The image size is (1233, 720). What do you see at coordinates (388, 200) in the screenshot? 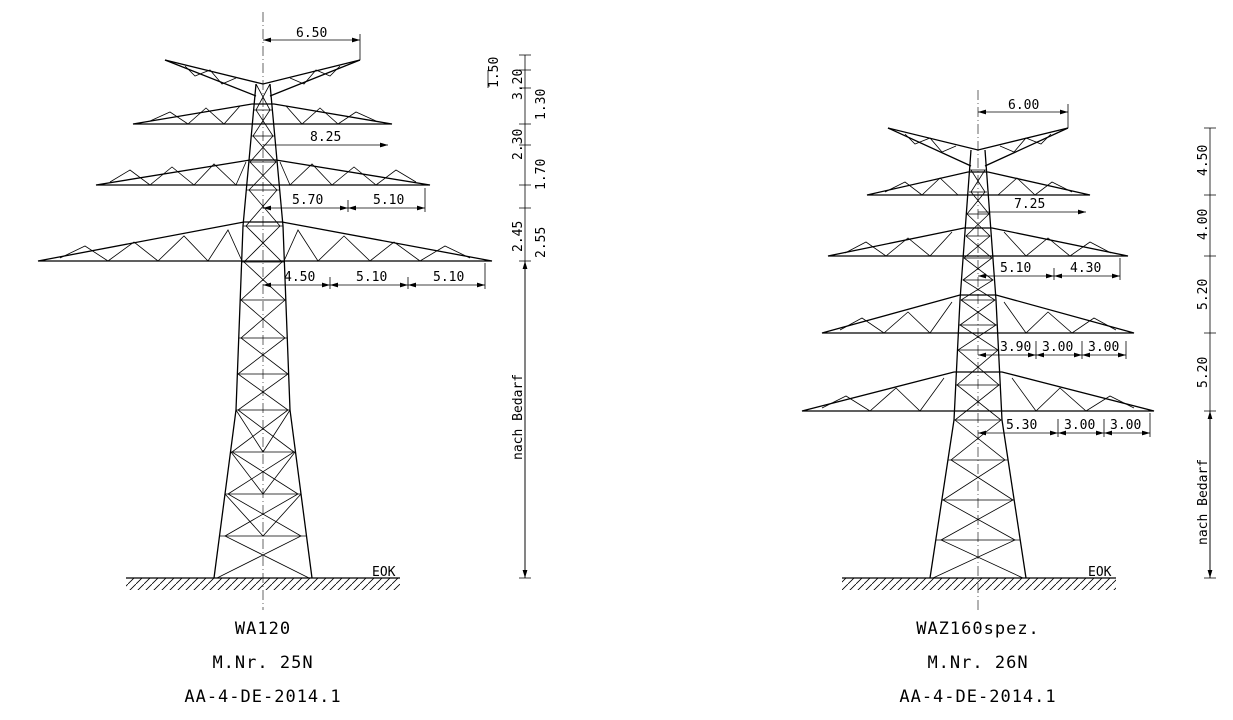
I see `dim-h4: 5.10` at bounding box center [388, 200].